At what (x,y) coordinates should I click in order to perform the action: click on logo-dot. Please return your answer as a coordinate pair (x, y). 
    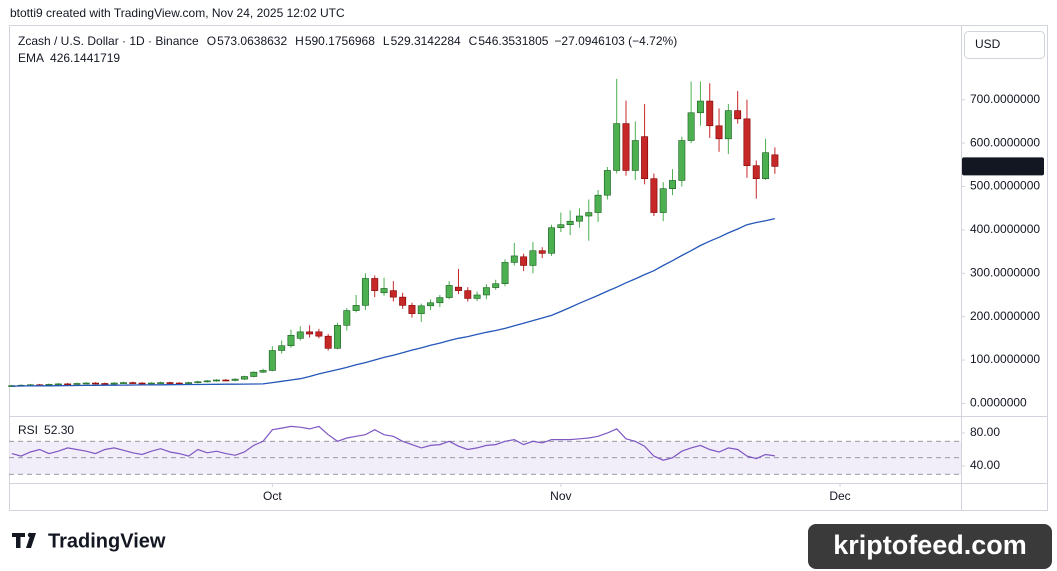
    Looking at the image, I should click on (30, 535).